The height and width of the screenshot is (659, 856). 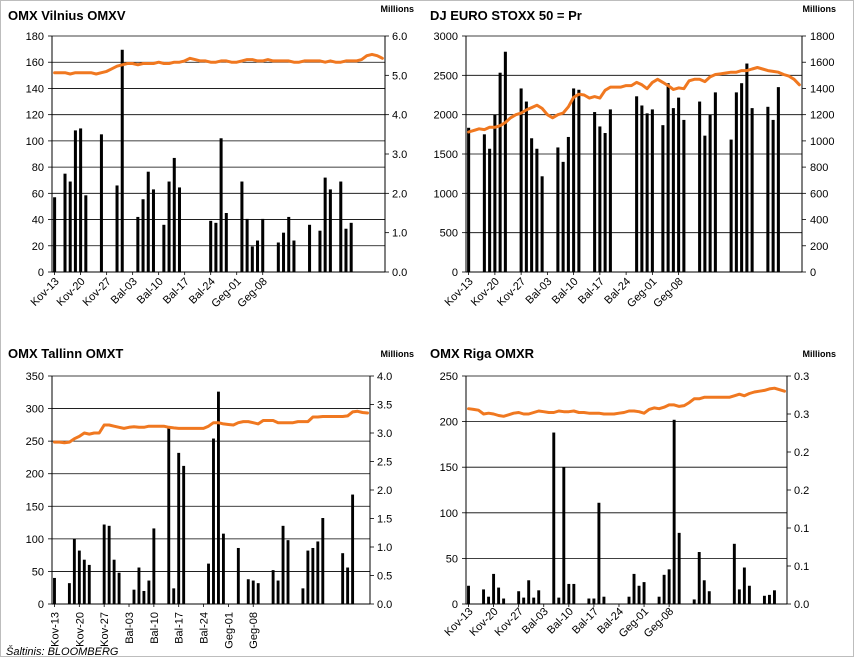 What do you see at coordinates (452, 559) in the screenshot?
I see `left-tick-label: 50` at bounding box center [452, 559].